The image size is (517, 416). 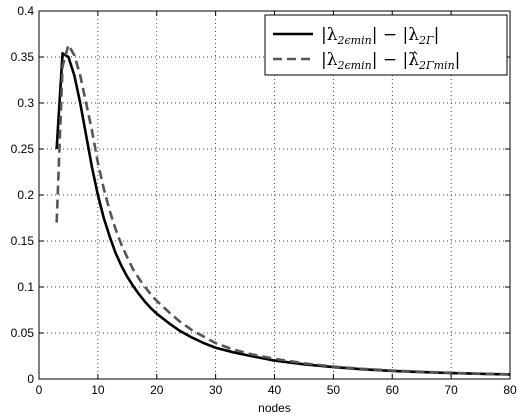 I want to click on x-tick-label: 0, so click(x=39, y=390).